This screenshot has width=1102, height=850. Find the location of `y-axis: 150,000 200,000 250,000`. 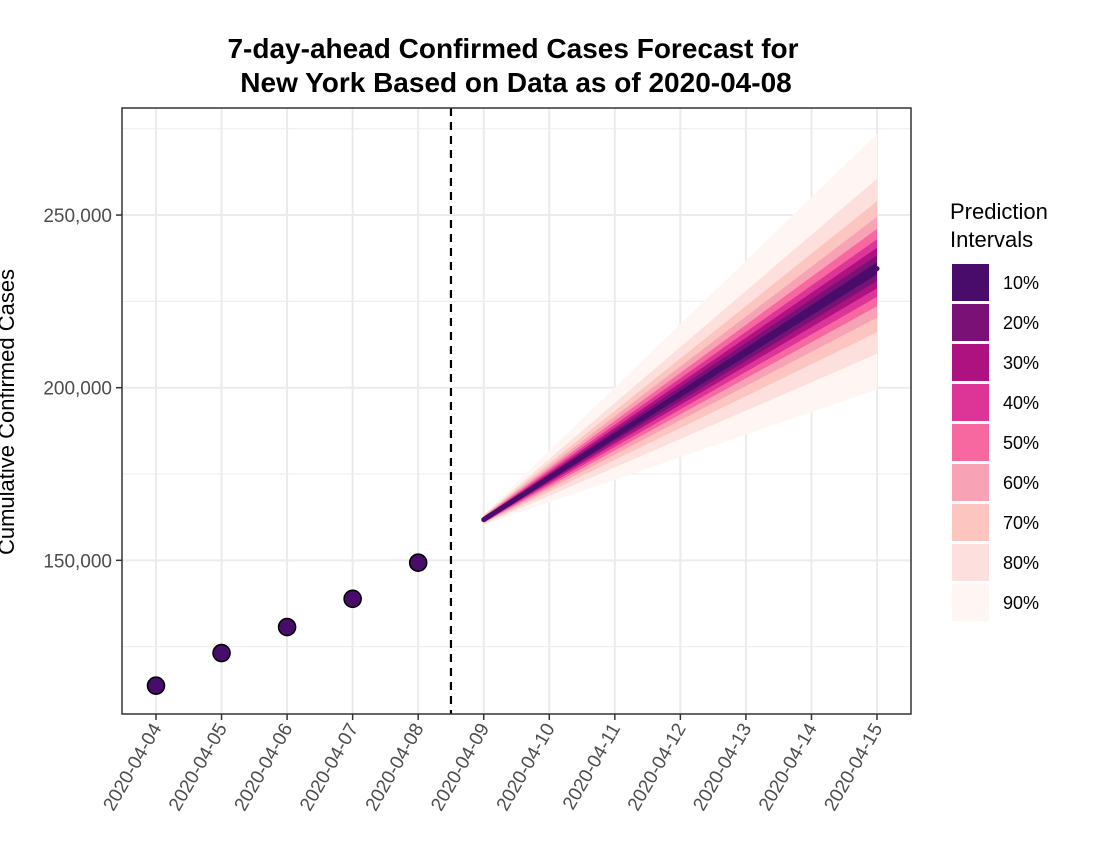

y-axis: 150,000 200,000 250,000 is located at coordinates (82, 389).